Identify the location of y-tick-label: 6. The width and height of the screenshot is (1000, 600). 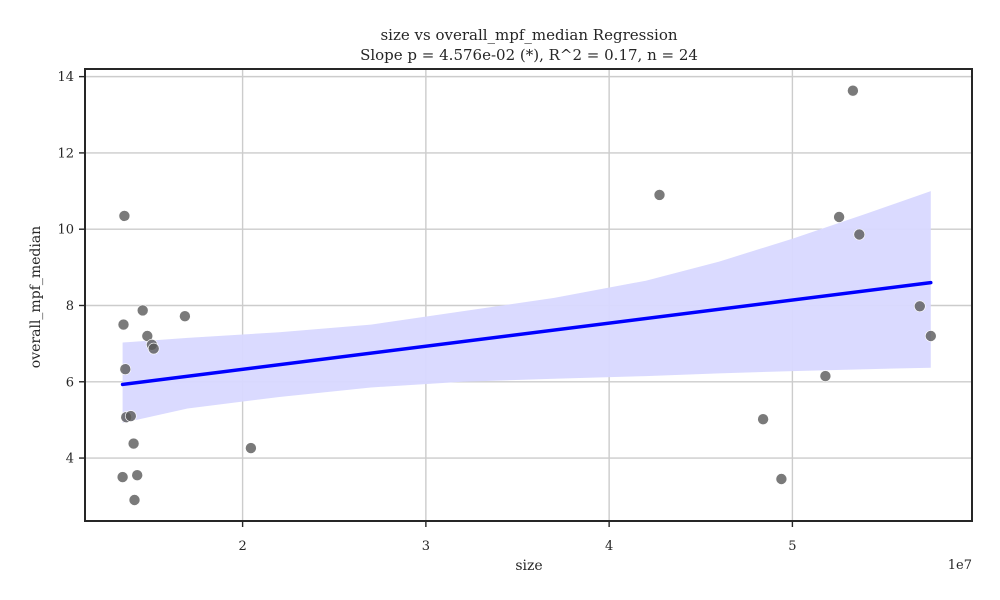
(70, 382).